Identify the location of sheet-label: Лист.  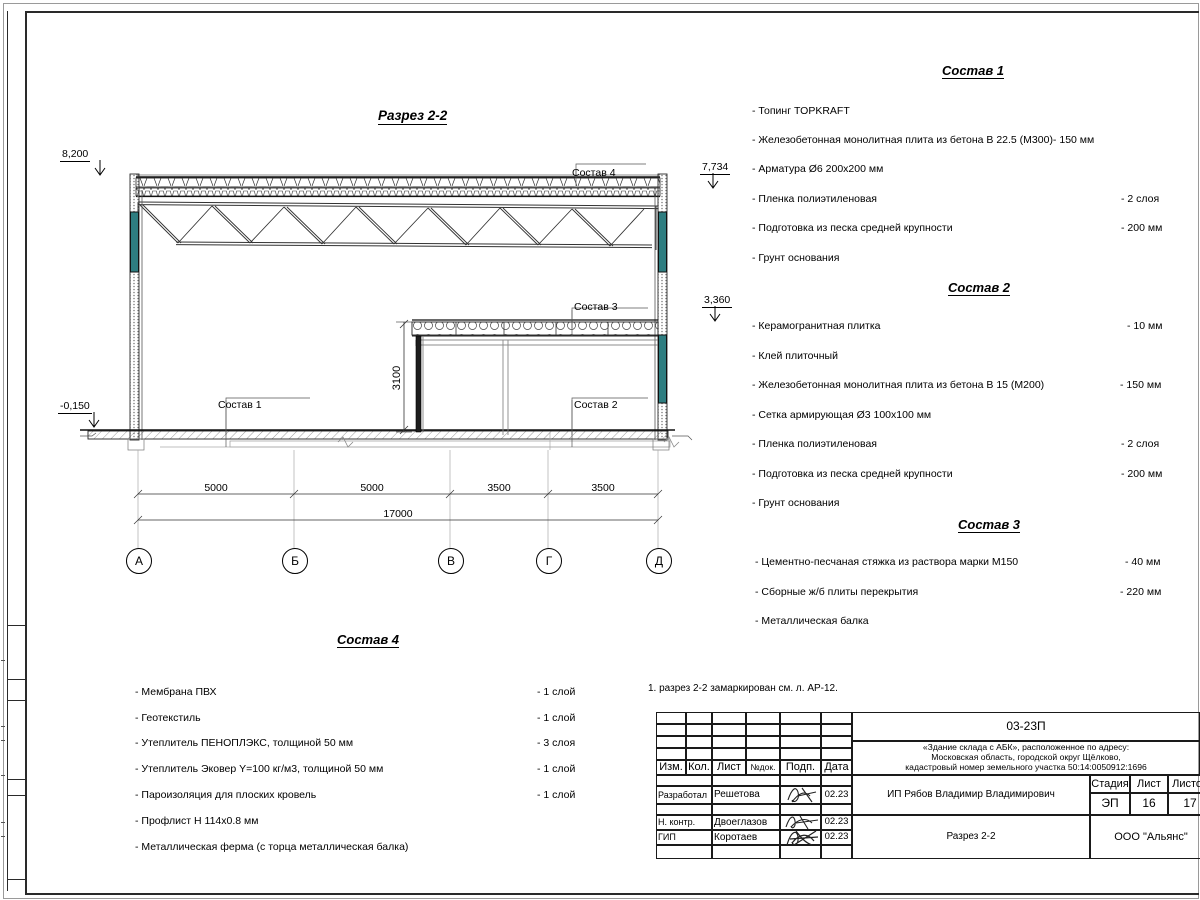
(1149, 783).